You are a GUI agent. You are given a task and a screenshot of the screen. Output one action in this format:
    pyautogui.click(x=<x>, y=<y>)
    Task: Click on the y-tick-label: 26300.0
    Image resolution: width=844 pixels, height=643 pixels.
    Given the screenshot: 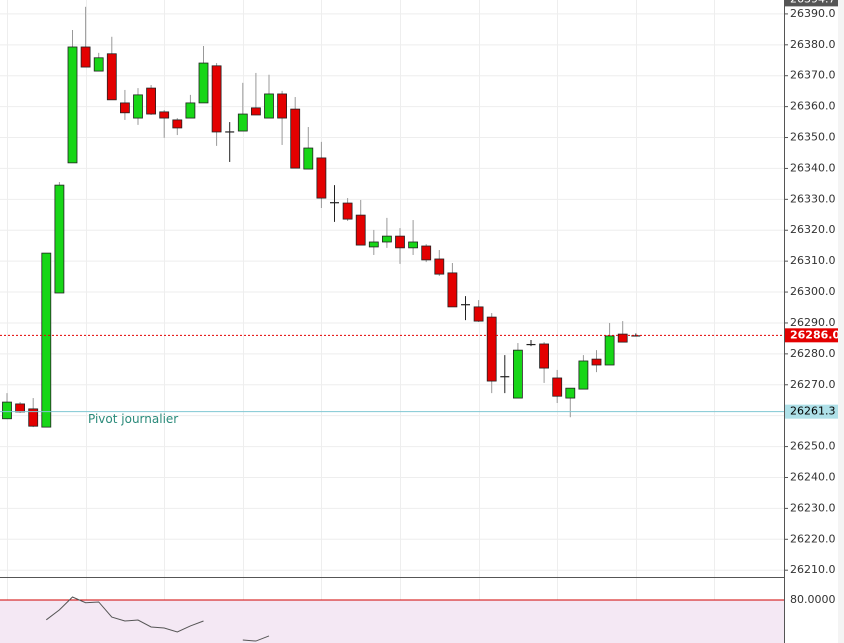 What is the action you would take?
    pyautogui.click(x=813, y=291)
    